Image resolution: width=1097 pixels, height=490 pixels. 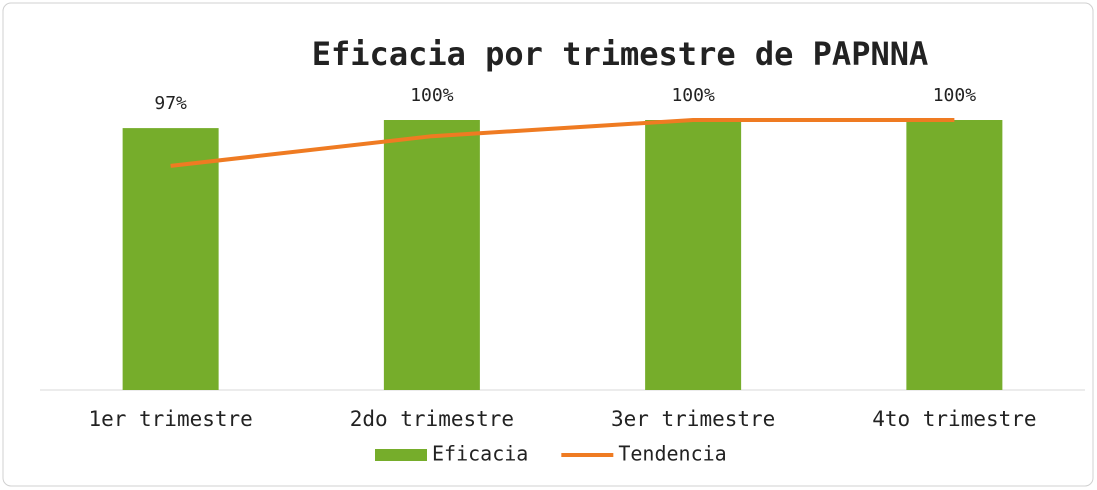 What do you see at coordinates (693, 419) in the screenshot?
I see `x-tick-label: 3er trimestre` at bounding box center [693, 419].